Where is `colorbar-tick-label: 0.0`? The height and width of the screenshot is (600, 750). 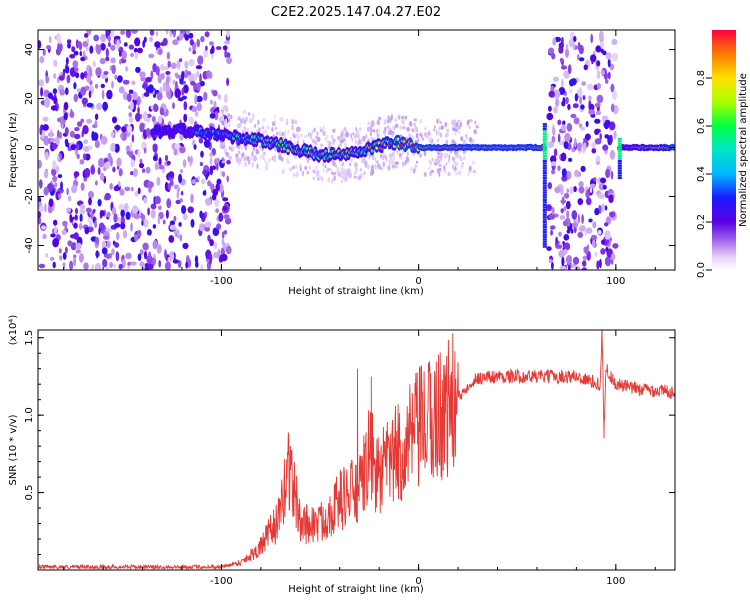
colorbar-tick-label: 0.0 is located at coordinates (701, 270).